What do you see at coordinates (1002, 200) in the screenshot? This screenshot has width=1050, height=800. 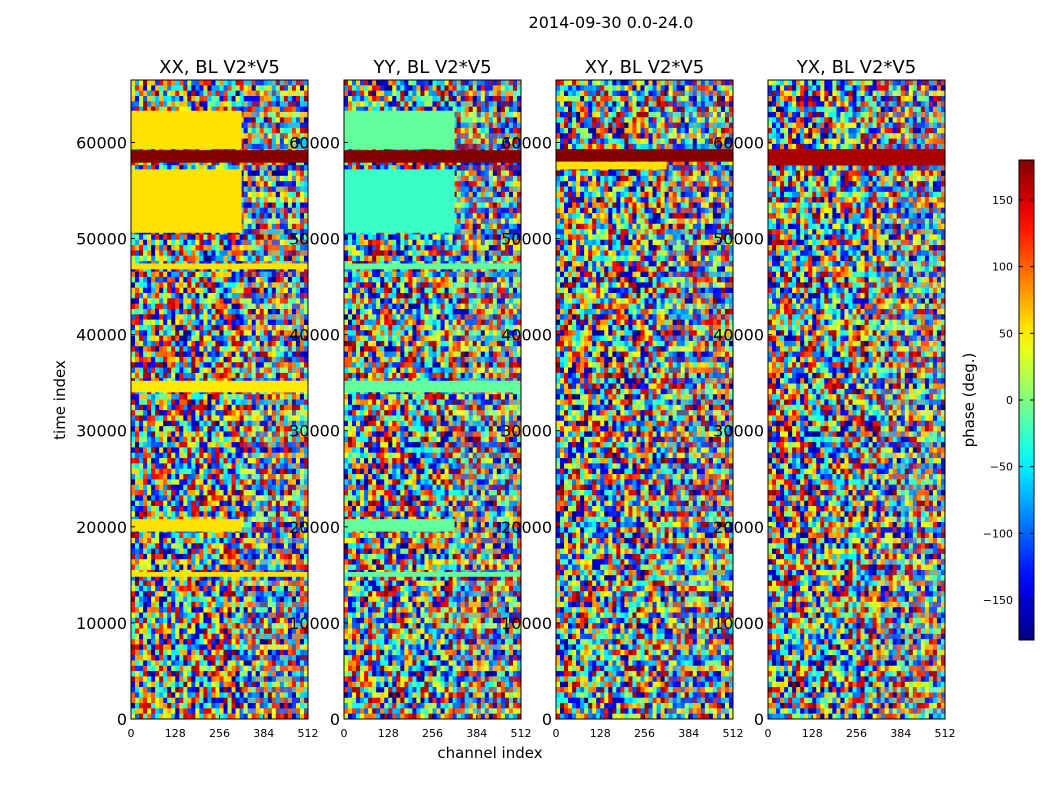 I see `colorbar-tick-label: 150` at bounding box center [1002, 200].